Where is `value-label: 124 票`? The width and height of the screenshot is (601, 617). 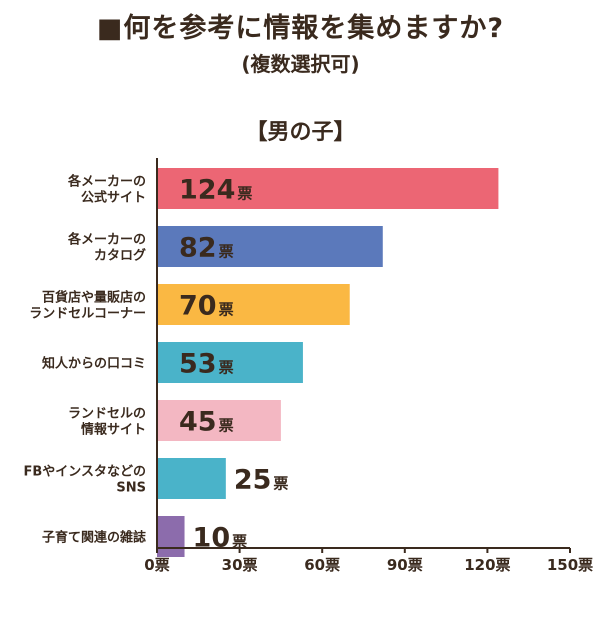
value-label: 124 票 is located at coordinates (215, 190).